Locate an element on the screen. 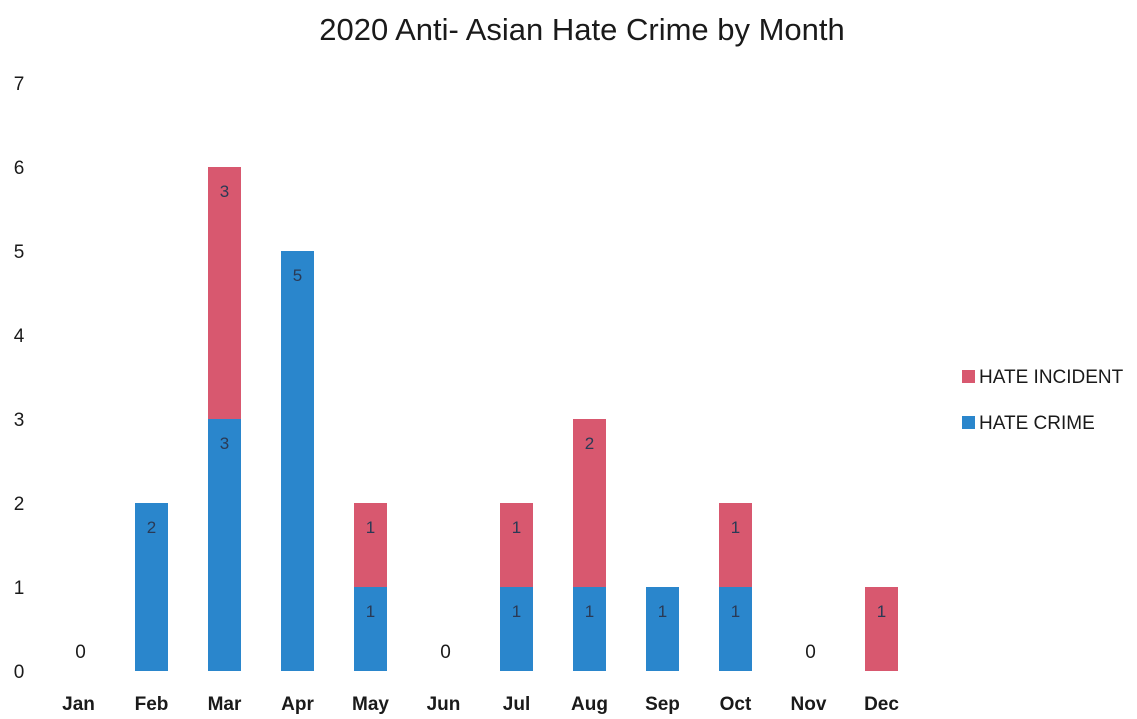 The width and height of the screenshot is (1137, 719). x-tick-label: Oct is located at coordinates (736, 704).